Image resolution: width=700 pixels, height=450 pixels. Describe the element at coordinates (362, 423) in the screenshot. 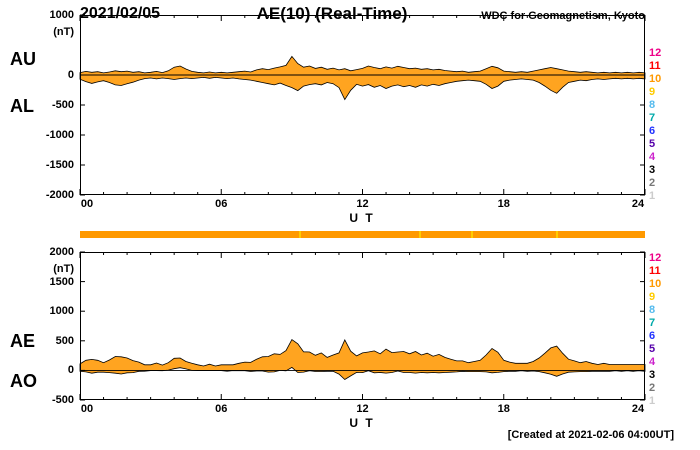

I see `ut-axis-label-bottom: U T` at that location.